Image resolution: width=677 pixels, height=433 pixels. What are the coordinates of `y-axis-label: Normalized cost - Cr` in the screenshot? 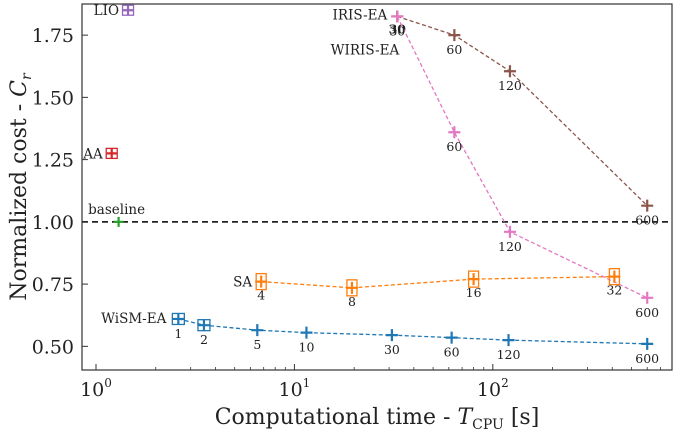 It's located at (21, 186).